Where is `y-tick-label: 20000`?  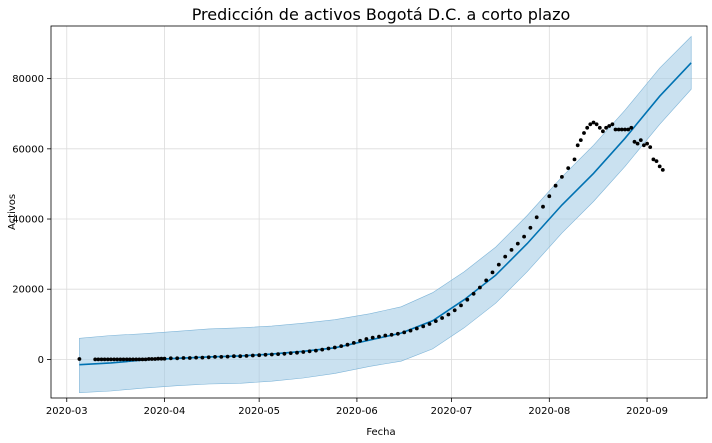 y-tick-label: 20000 is located at coordinates (28, 290).